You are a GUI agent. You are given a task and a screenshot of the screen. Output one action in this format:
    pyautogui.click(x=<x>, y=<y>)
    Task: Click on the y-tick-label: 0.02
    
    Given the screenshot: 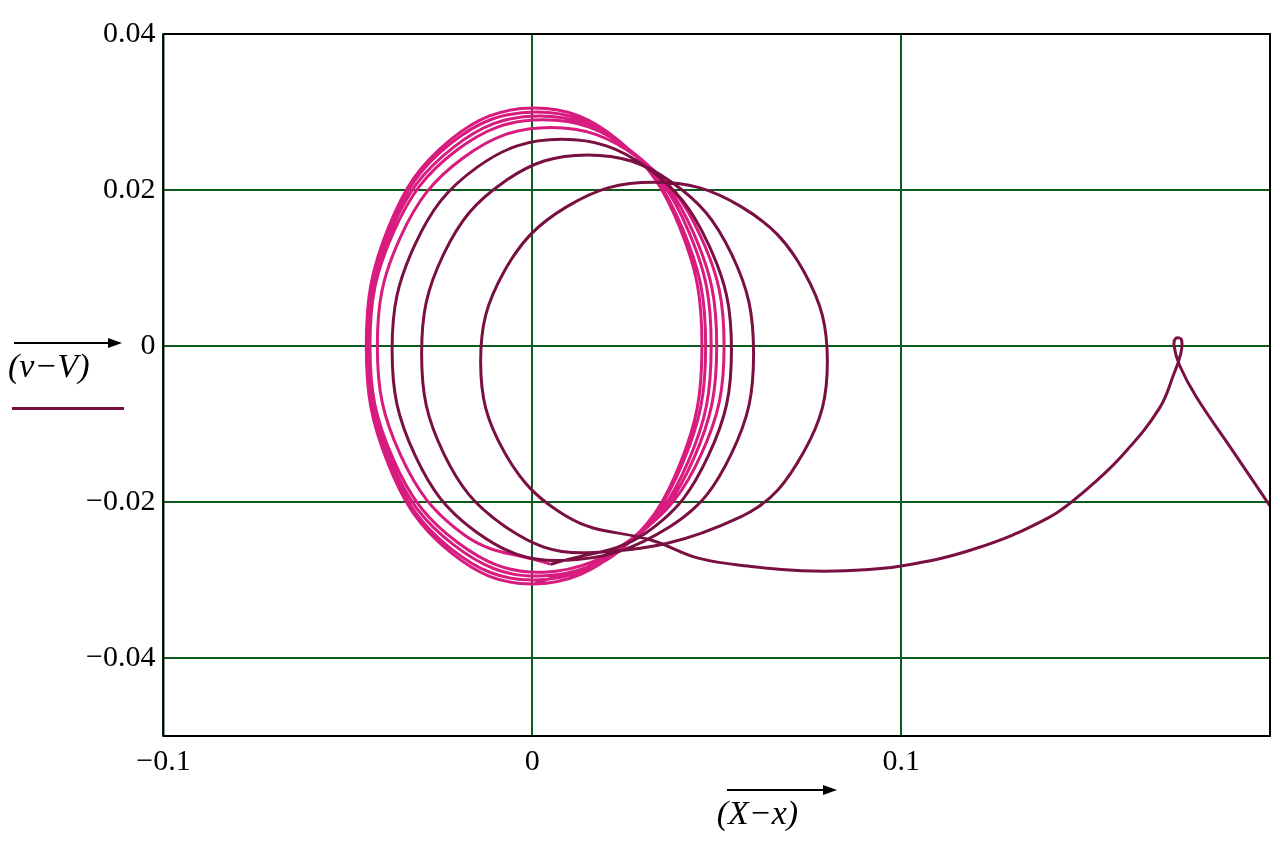 What is the action you would take?
    pyautogui.click(x=129, y=187)
    